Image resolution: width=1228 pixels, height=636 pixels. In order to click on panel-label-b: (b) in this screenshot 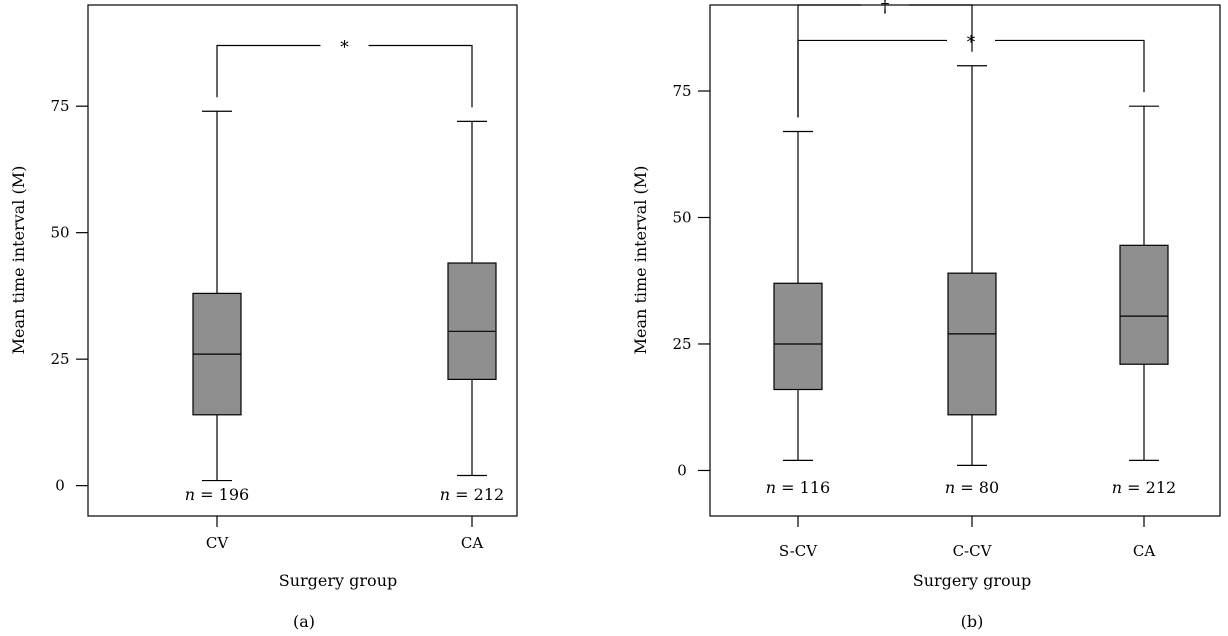, I will do `click(972, 621)`.